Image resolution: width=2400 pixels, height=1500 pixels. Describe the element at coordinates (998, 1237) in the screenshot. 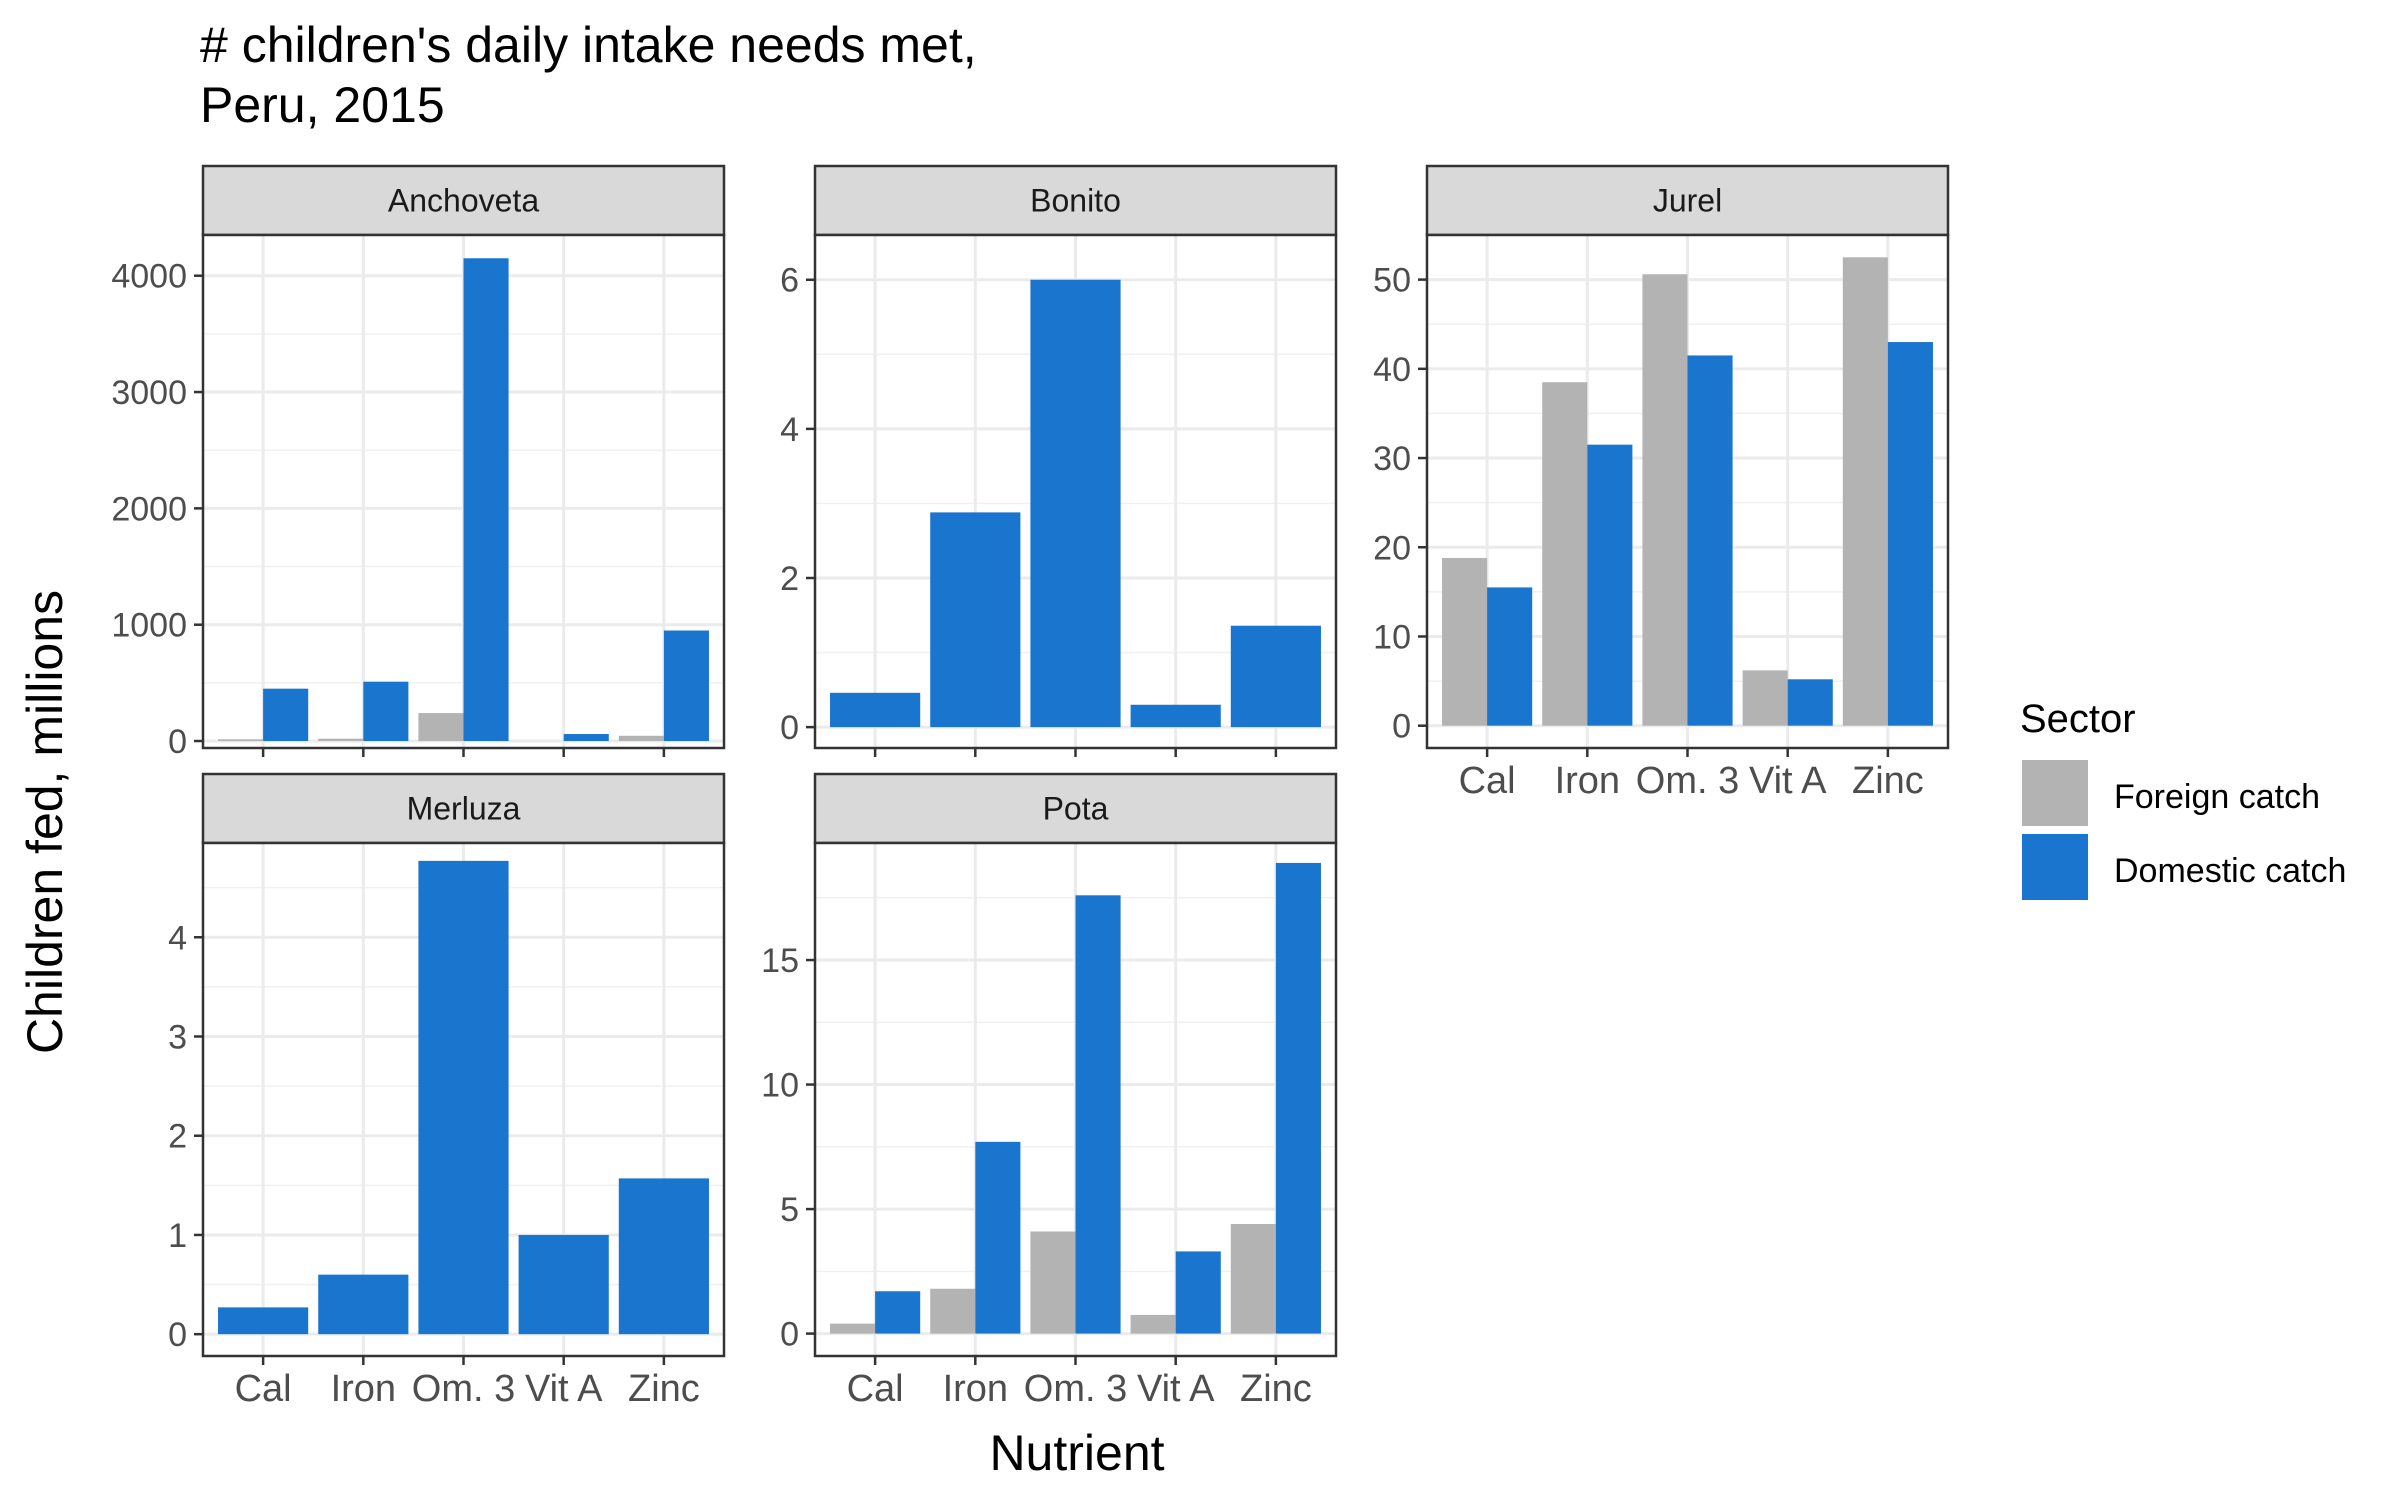

I see `bar-pota-domestic-catch-iron` at that location.